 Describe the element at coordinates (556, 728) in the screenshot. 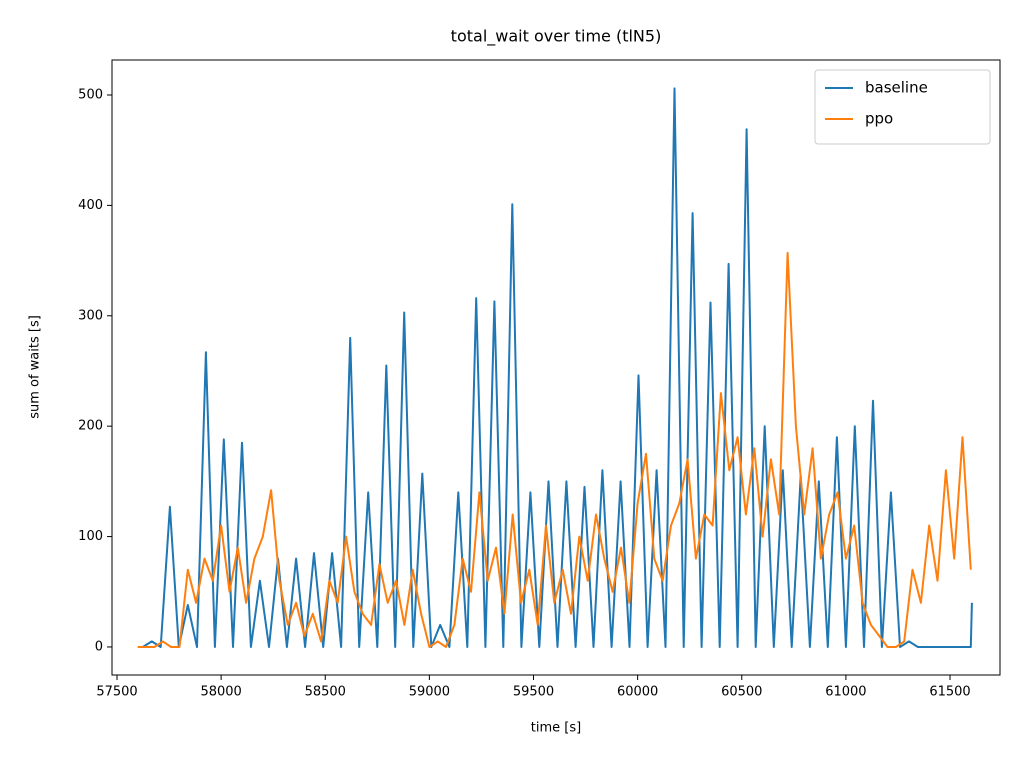

I see `x-axis-label: time [s]` at that location.